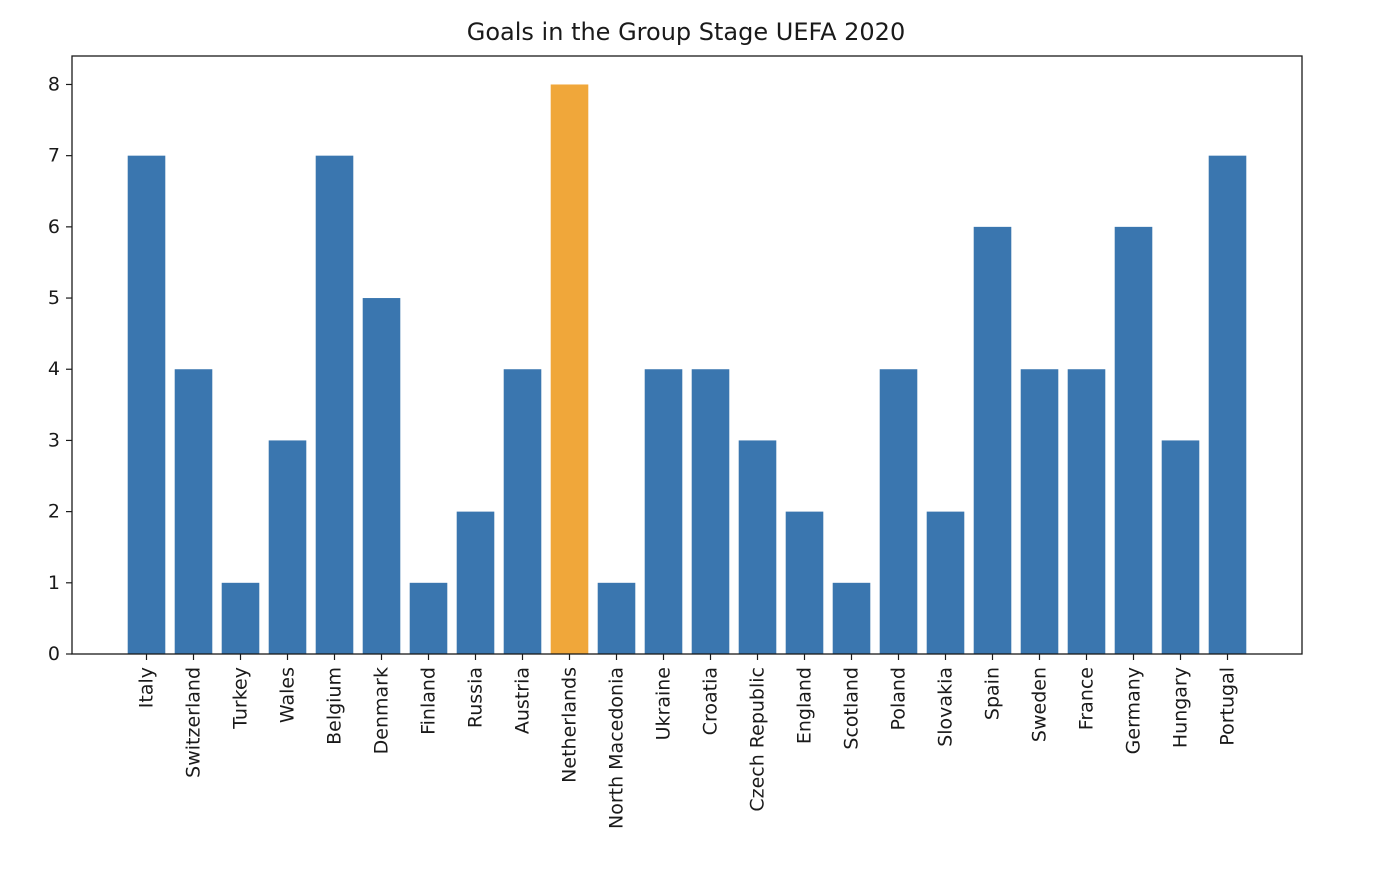  Describe the element at coordinates (288, 695) in the screenshot. I see `x-tick-label: Wales` at that location.